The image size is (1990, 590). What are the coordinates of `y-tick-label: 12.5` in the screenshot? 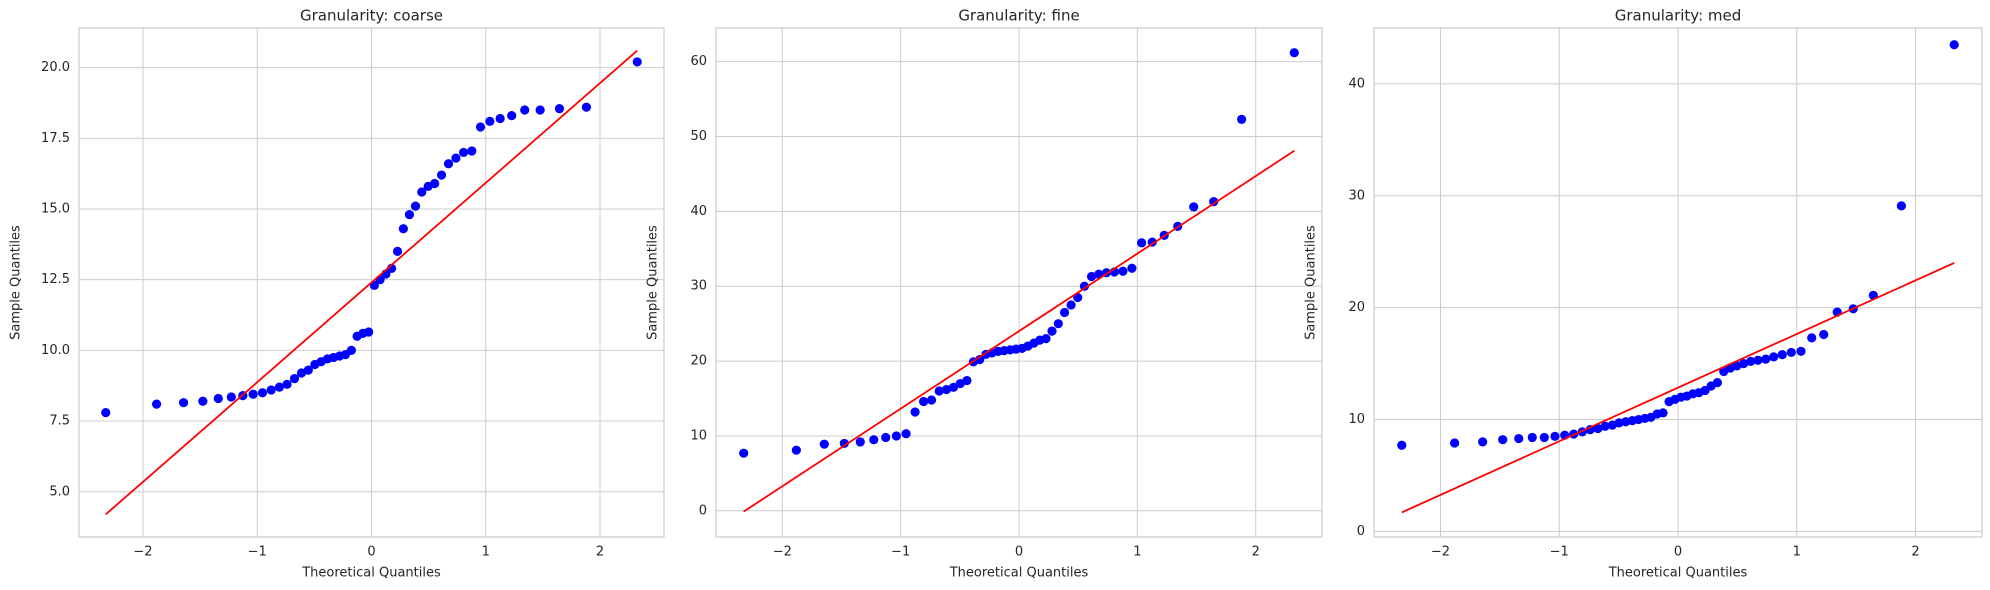 It's located at (55, 279).